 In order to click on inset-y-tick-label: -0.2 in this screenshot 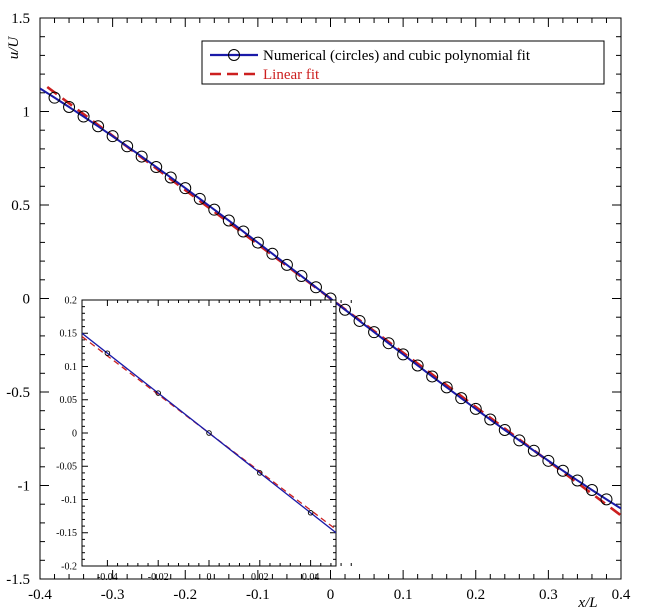, I will do `click(69, 566)`.